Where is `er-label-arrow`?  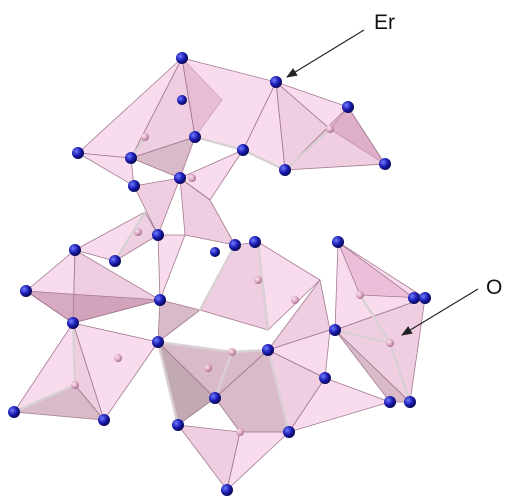
er-label-arrow is located at coordinates (325, 53).